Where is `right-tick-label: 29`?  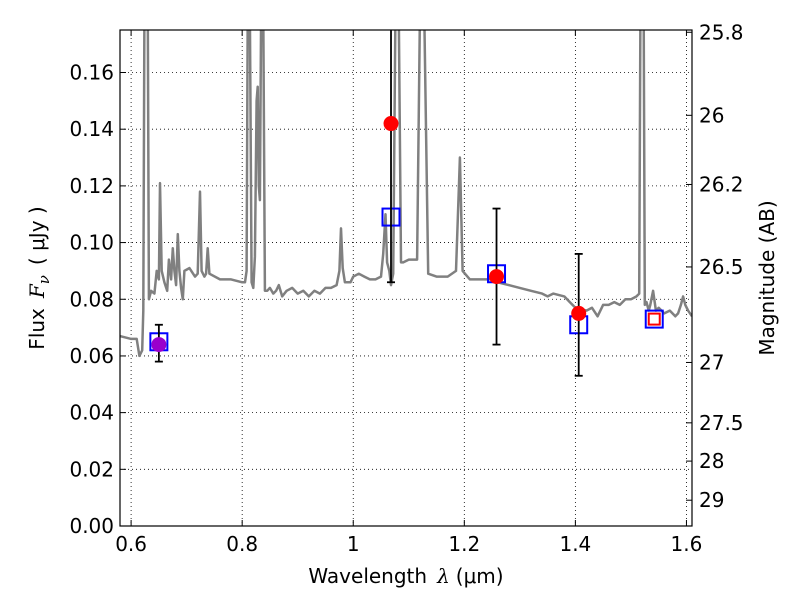
right-tick-label: 29 is located at coordinates (711, 500).